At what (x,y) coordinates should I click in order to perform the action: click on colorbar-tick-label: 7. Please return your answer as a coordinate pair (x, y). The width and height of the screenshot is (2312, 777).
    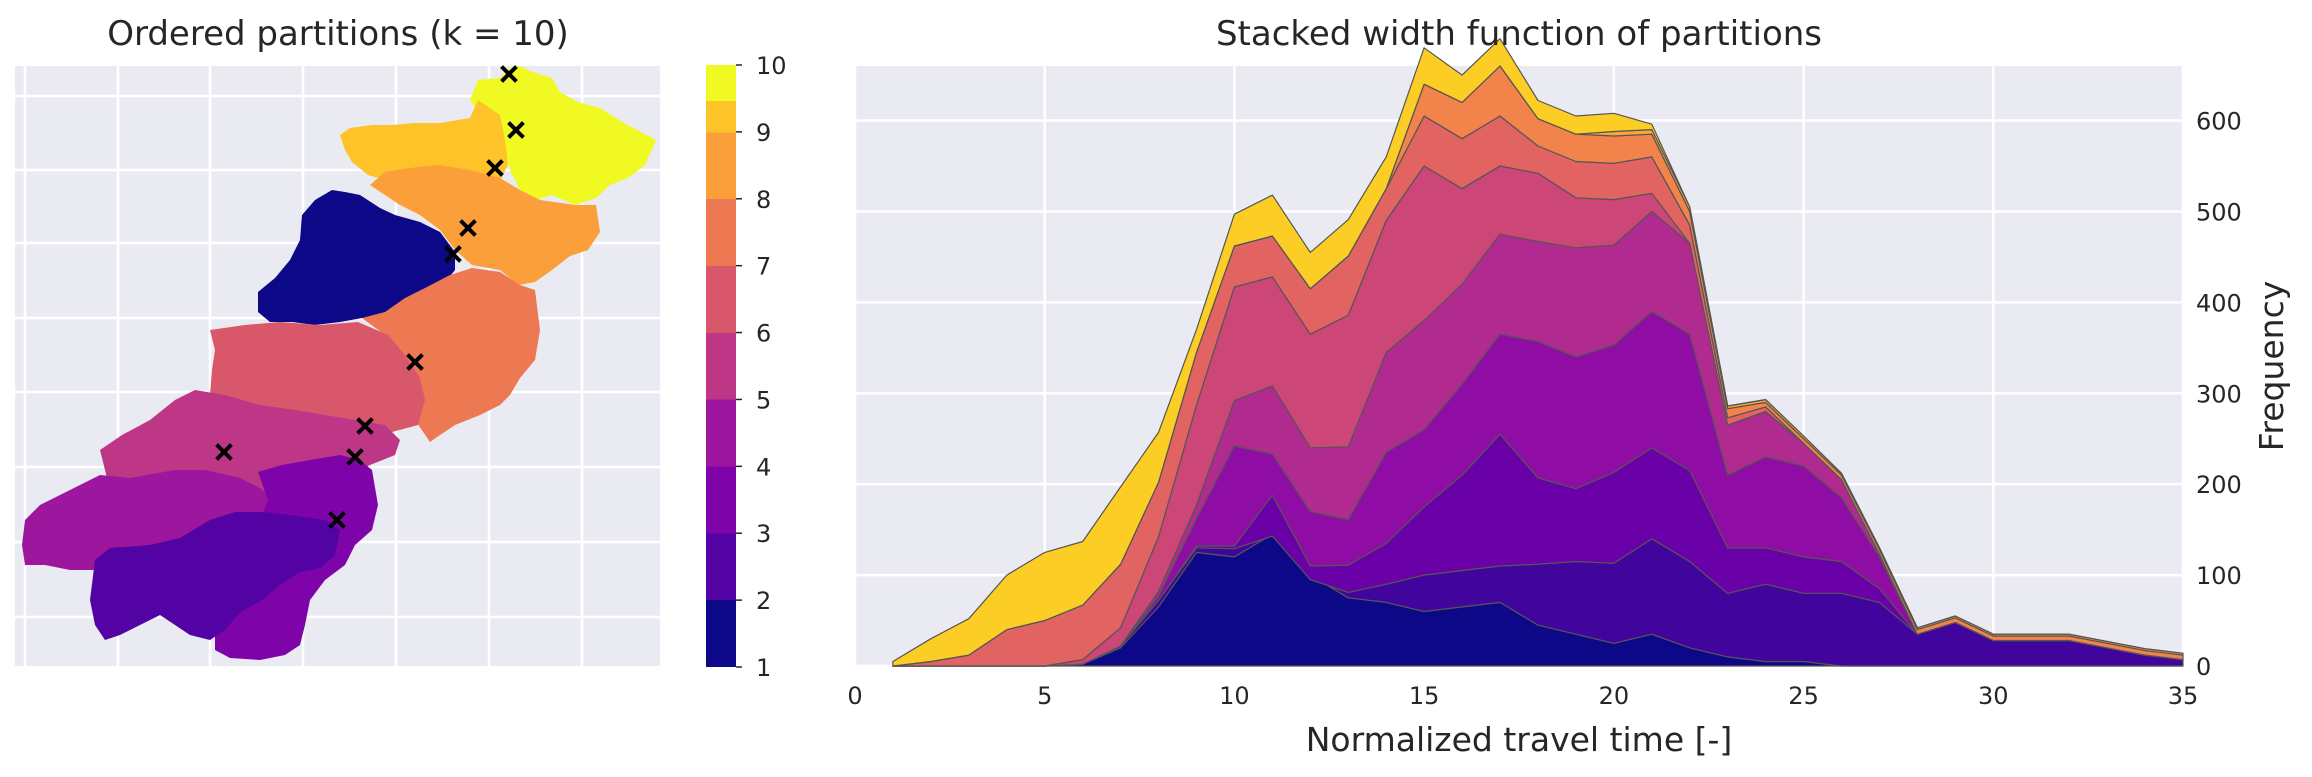
    Looking at the image, I should click on (763, 267).